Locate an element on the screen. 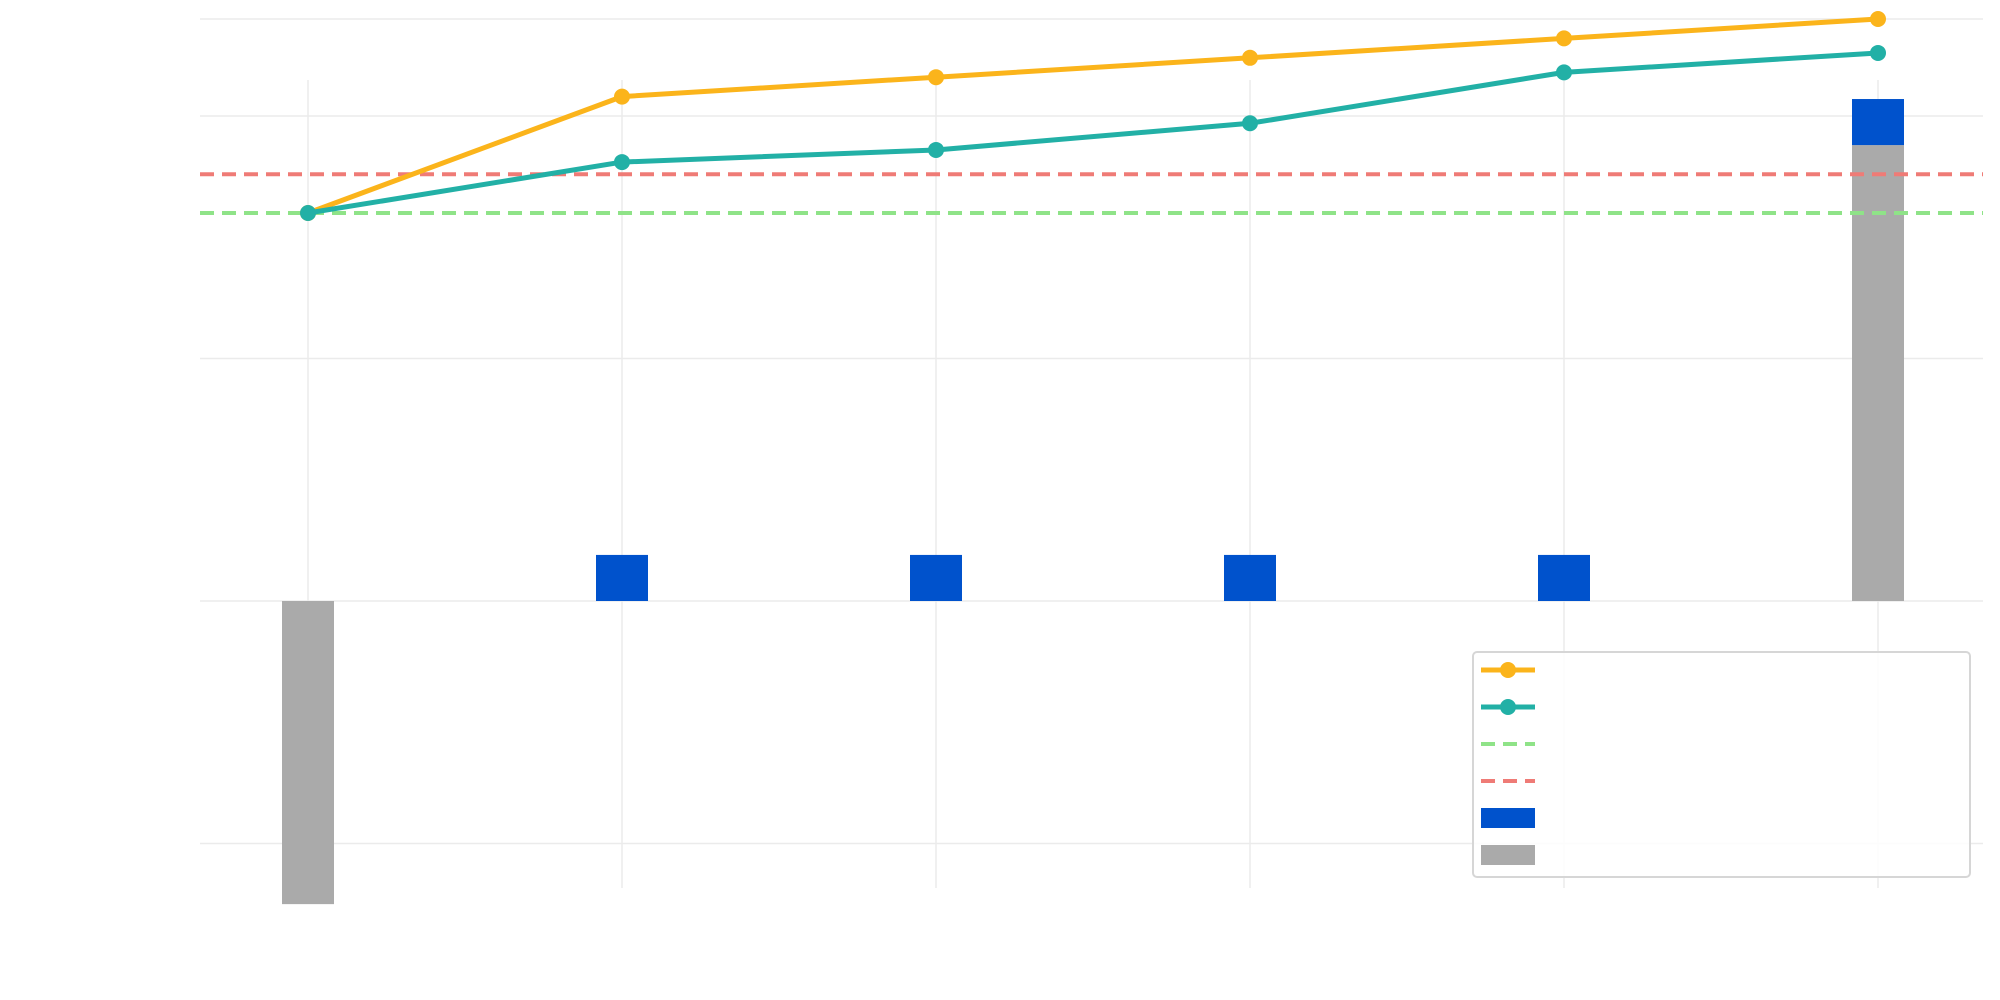 Image resolution: width=2000 pixels, height=1000 pixels. reference-lines is located at coordinates (1091, 193).